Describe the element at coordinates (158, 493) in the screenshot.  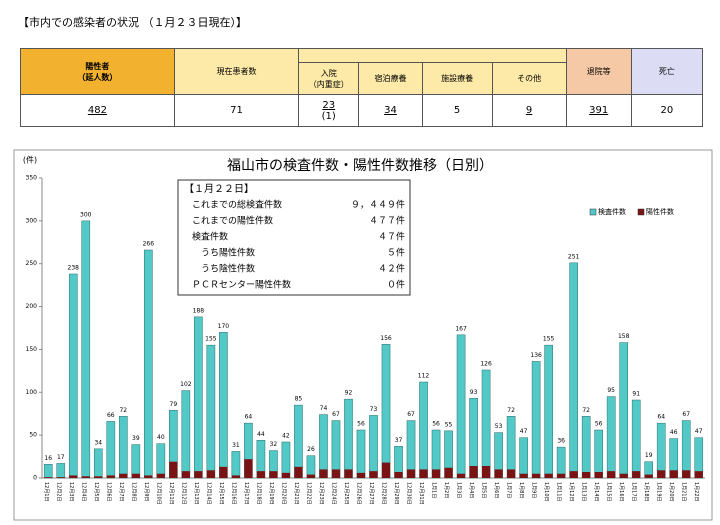
I see `x-tick-label: 12月10日` at that location.